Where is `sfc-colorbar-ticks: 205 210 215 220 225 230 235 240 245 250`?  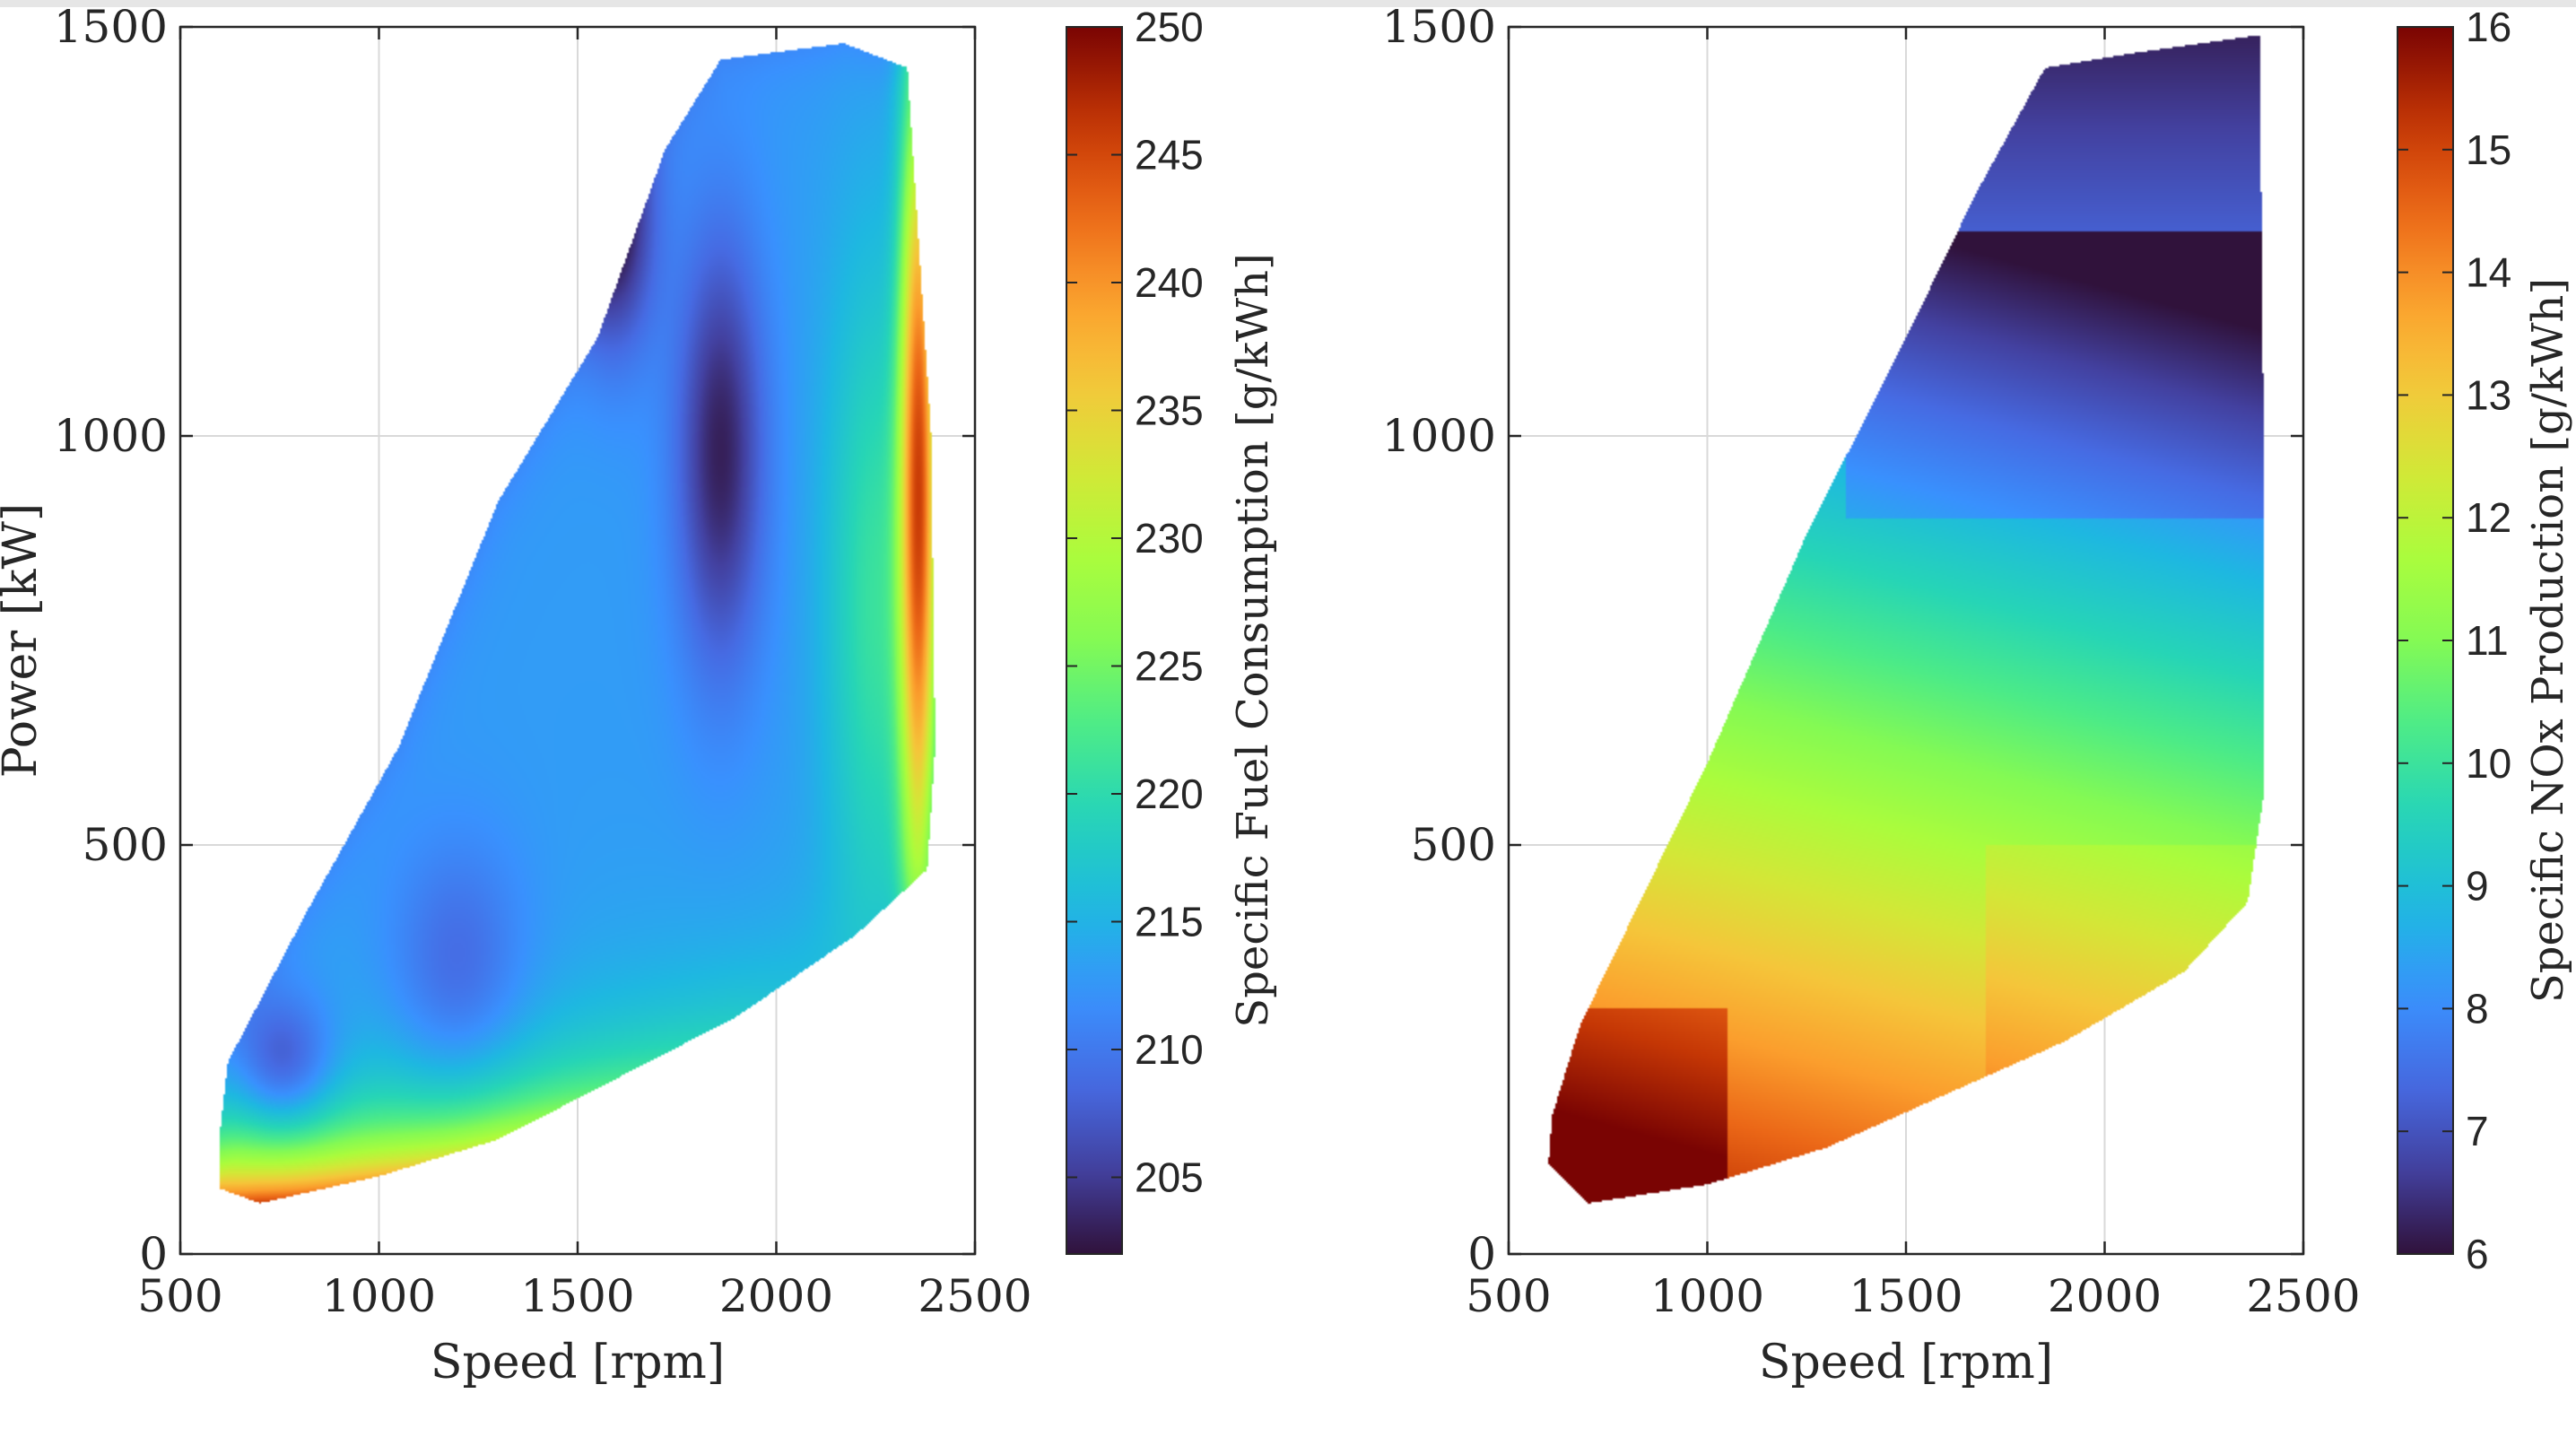 sfc-colorbar-ticks: 205 210 215 220 225 230 235 240 245 250 is located at coordinates (1135, 602).